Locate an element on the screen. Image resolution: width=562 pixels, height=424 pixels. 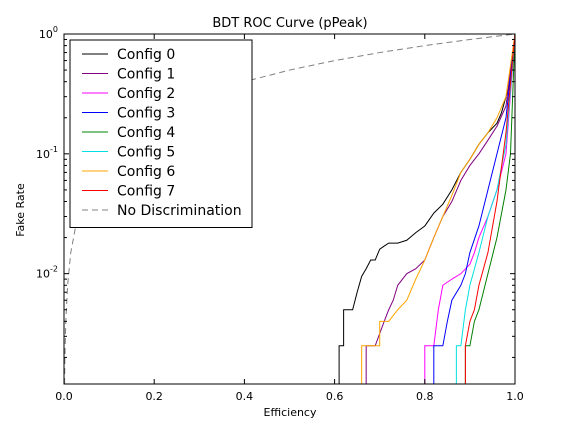
legend-label-config-0: Config 0 is located at coordinates (146, 55).